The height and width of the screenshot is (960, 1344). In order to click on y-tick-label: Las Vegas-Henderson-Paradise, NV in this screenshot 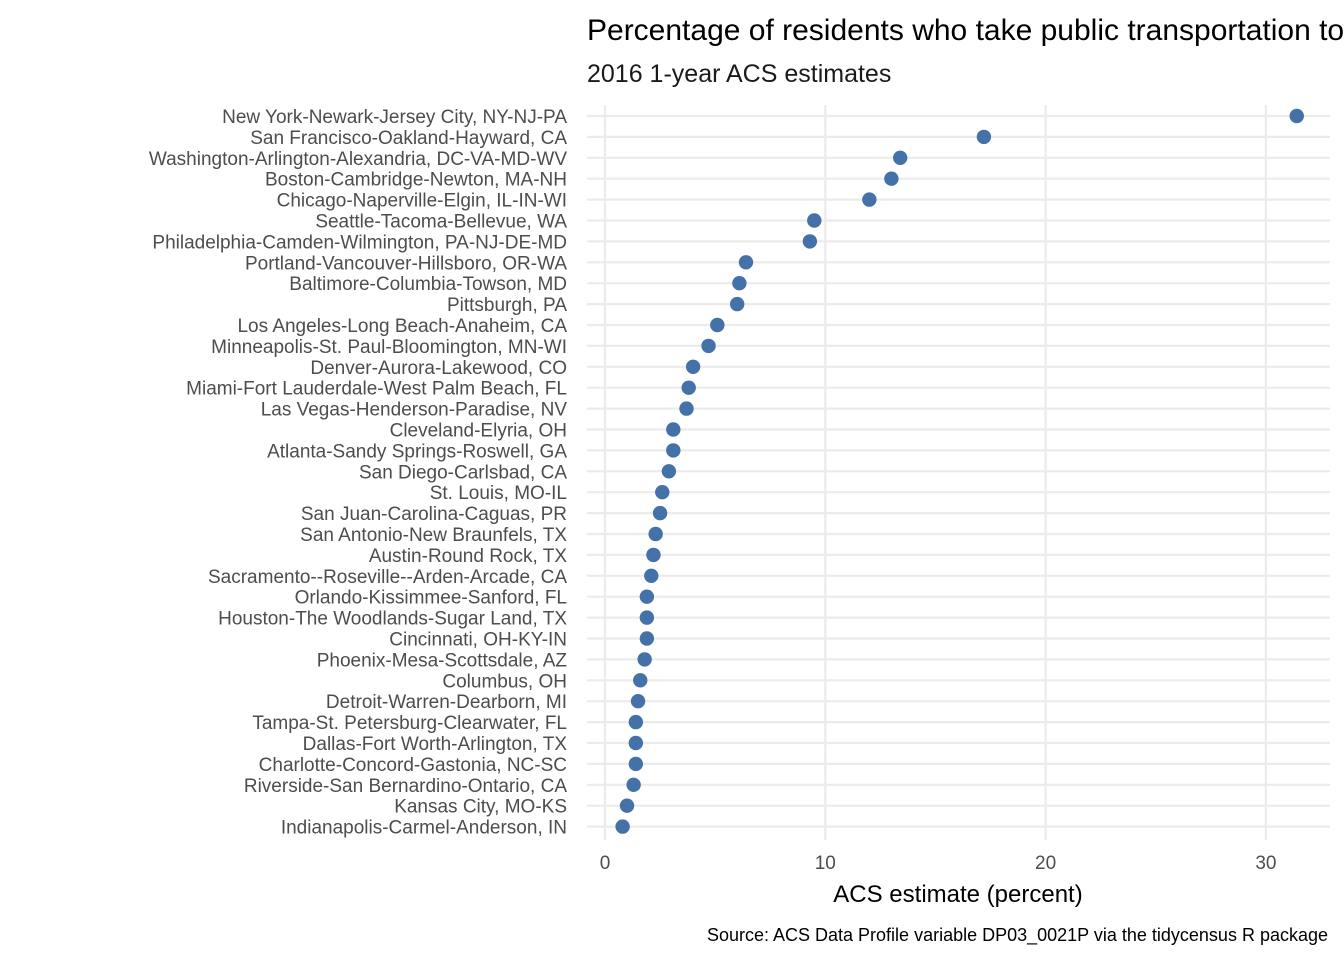, I will do `click(414, 410)`.